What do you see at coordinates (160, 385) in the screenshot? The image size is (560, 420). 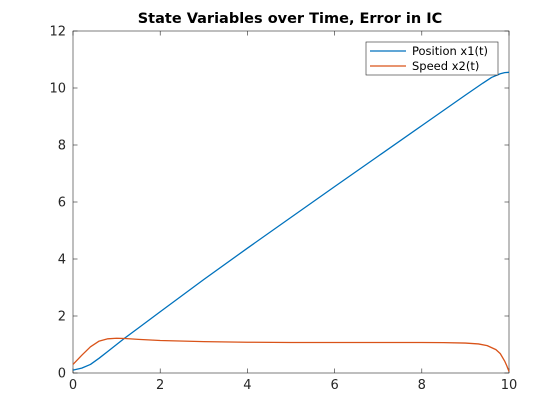 I see `x-tick-label: 2` at bounding box center [160, 385].